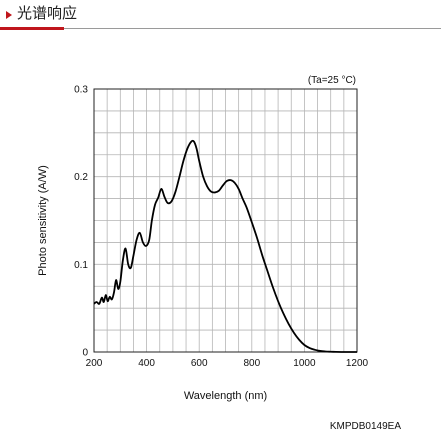 The image size is (441, 439). I want to click on x-tick-label: 1000, so click(304, 363).